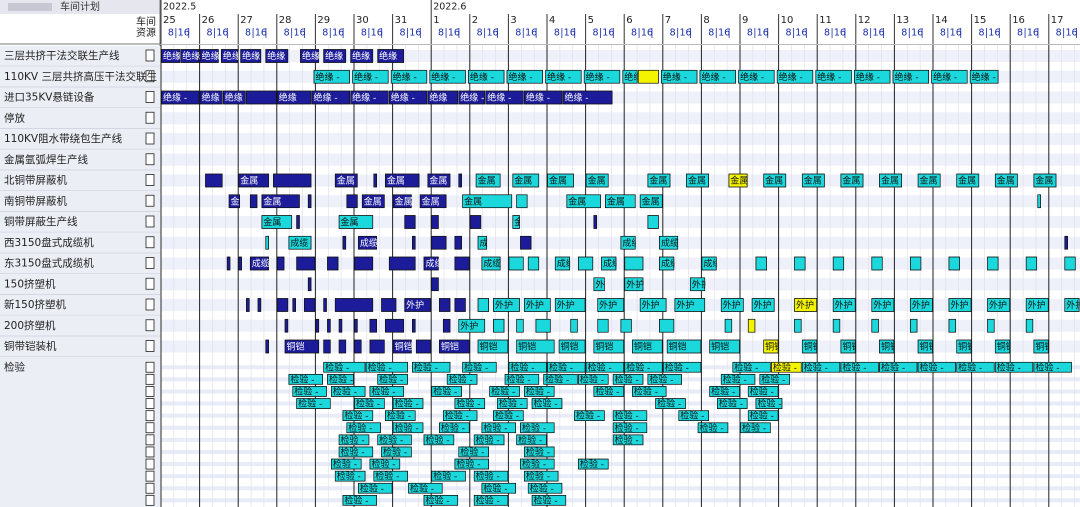 This screenshot has width=1080, height=507. Describe the element at coordinates (620, 139) in the screenshot. I see `row-stripe` at that location.